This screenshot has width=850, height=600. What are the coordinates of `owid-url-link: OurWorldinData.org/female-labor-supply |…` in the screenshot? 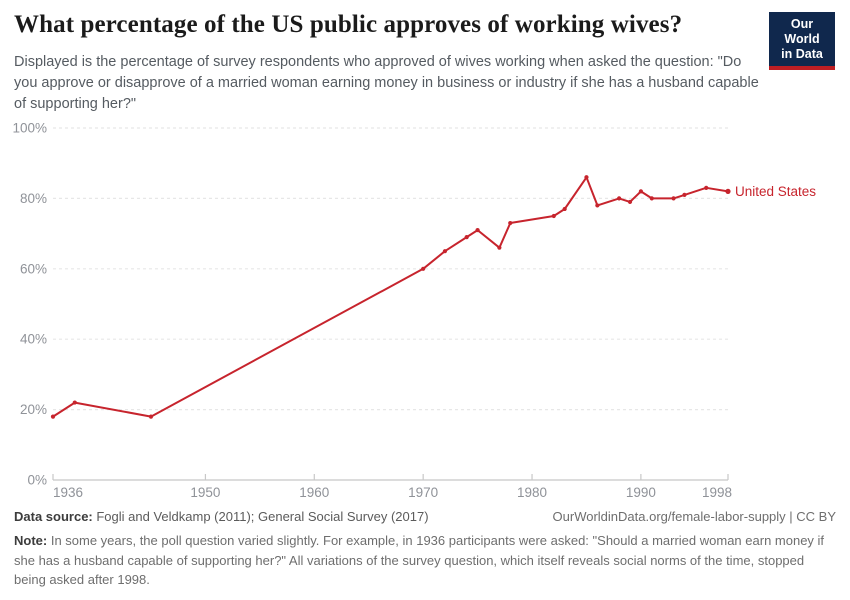 It's located at (694, 516).